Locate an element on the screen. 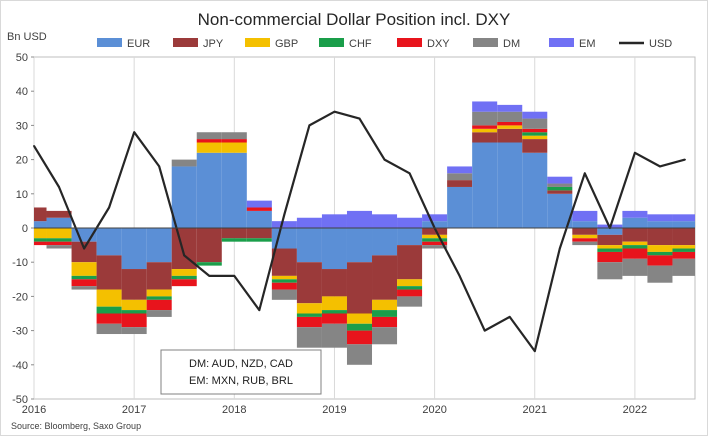  y-tick-label: -40 is located at coordinates (20, 366).